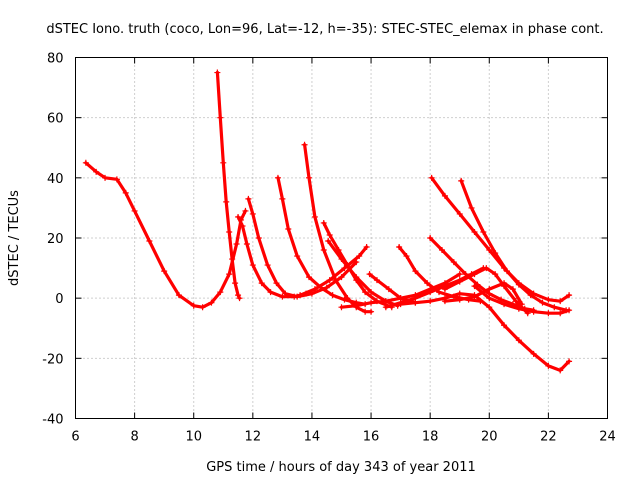 The image size is (640, 480). Describe the element at coordinates (14, 238) in the screenshot. I see `y-axis-label: dSTEC / TECUs` at that location.